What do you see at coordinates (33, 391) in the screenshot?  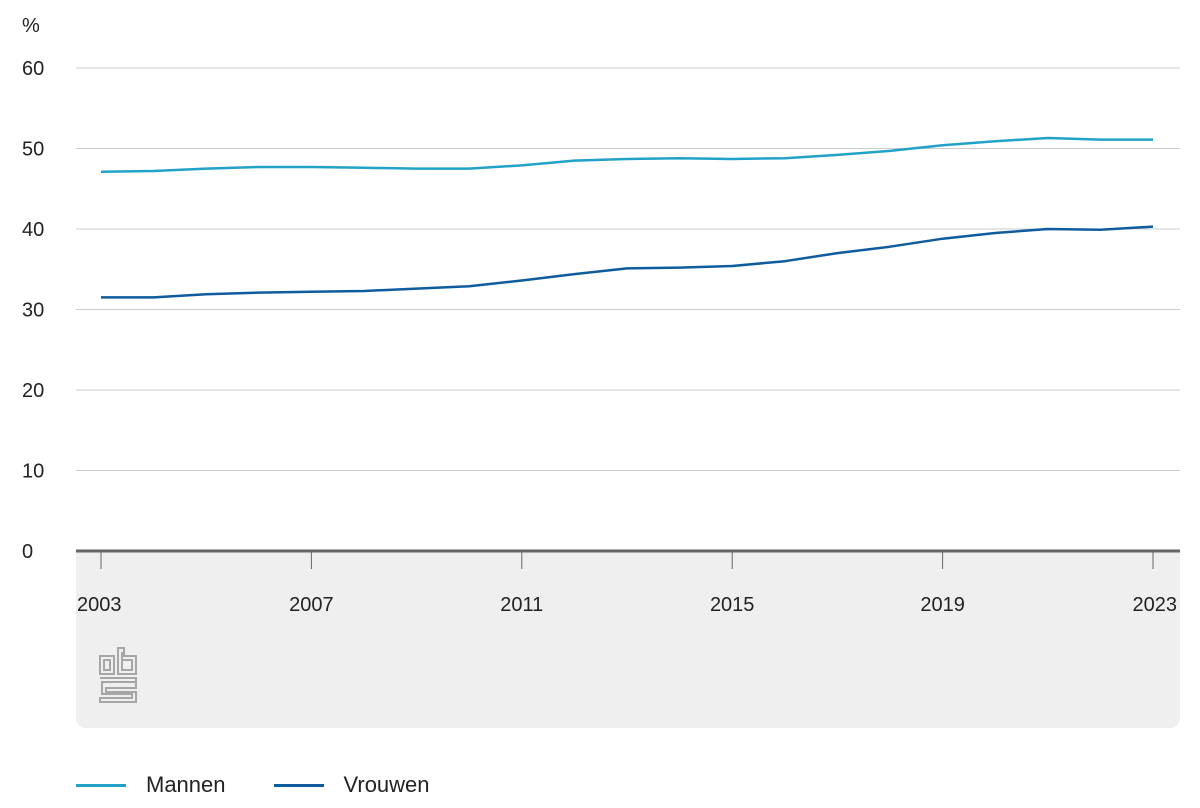 I see `y-tick-label-20: 20` at bounding box center [33, 391].